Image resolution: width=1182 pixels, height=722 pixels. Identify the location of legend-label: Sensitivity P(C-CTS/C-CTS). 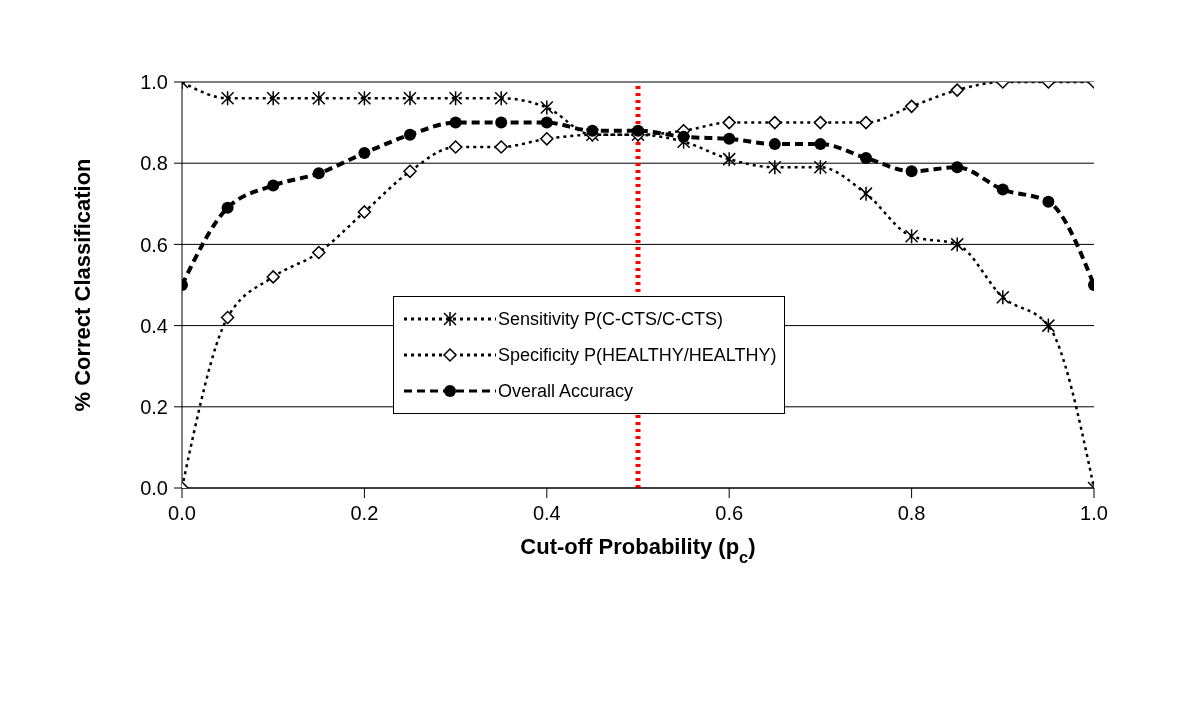
(611, 319).